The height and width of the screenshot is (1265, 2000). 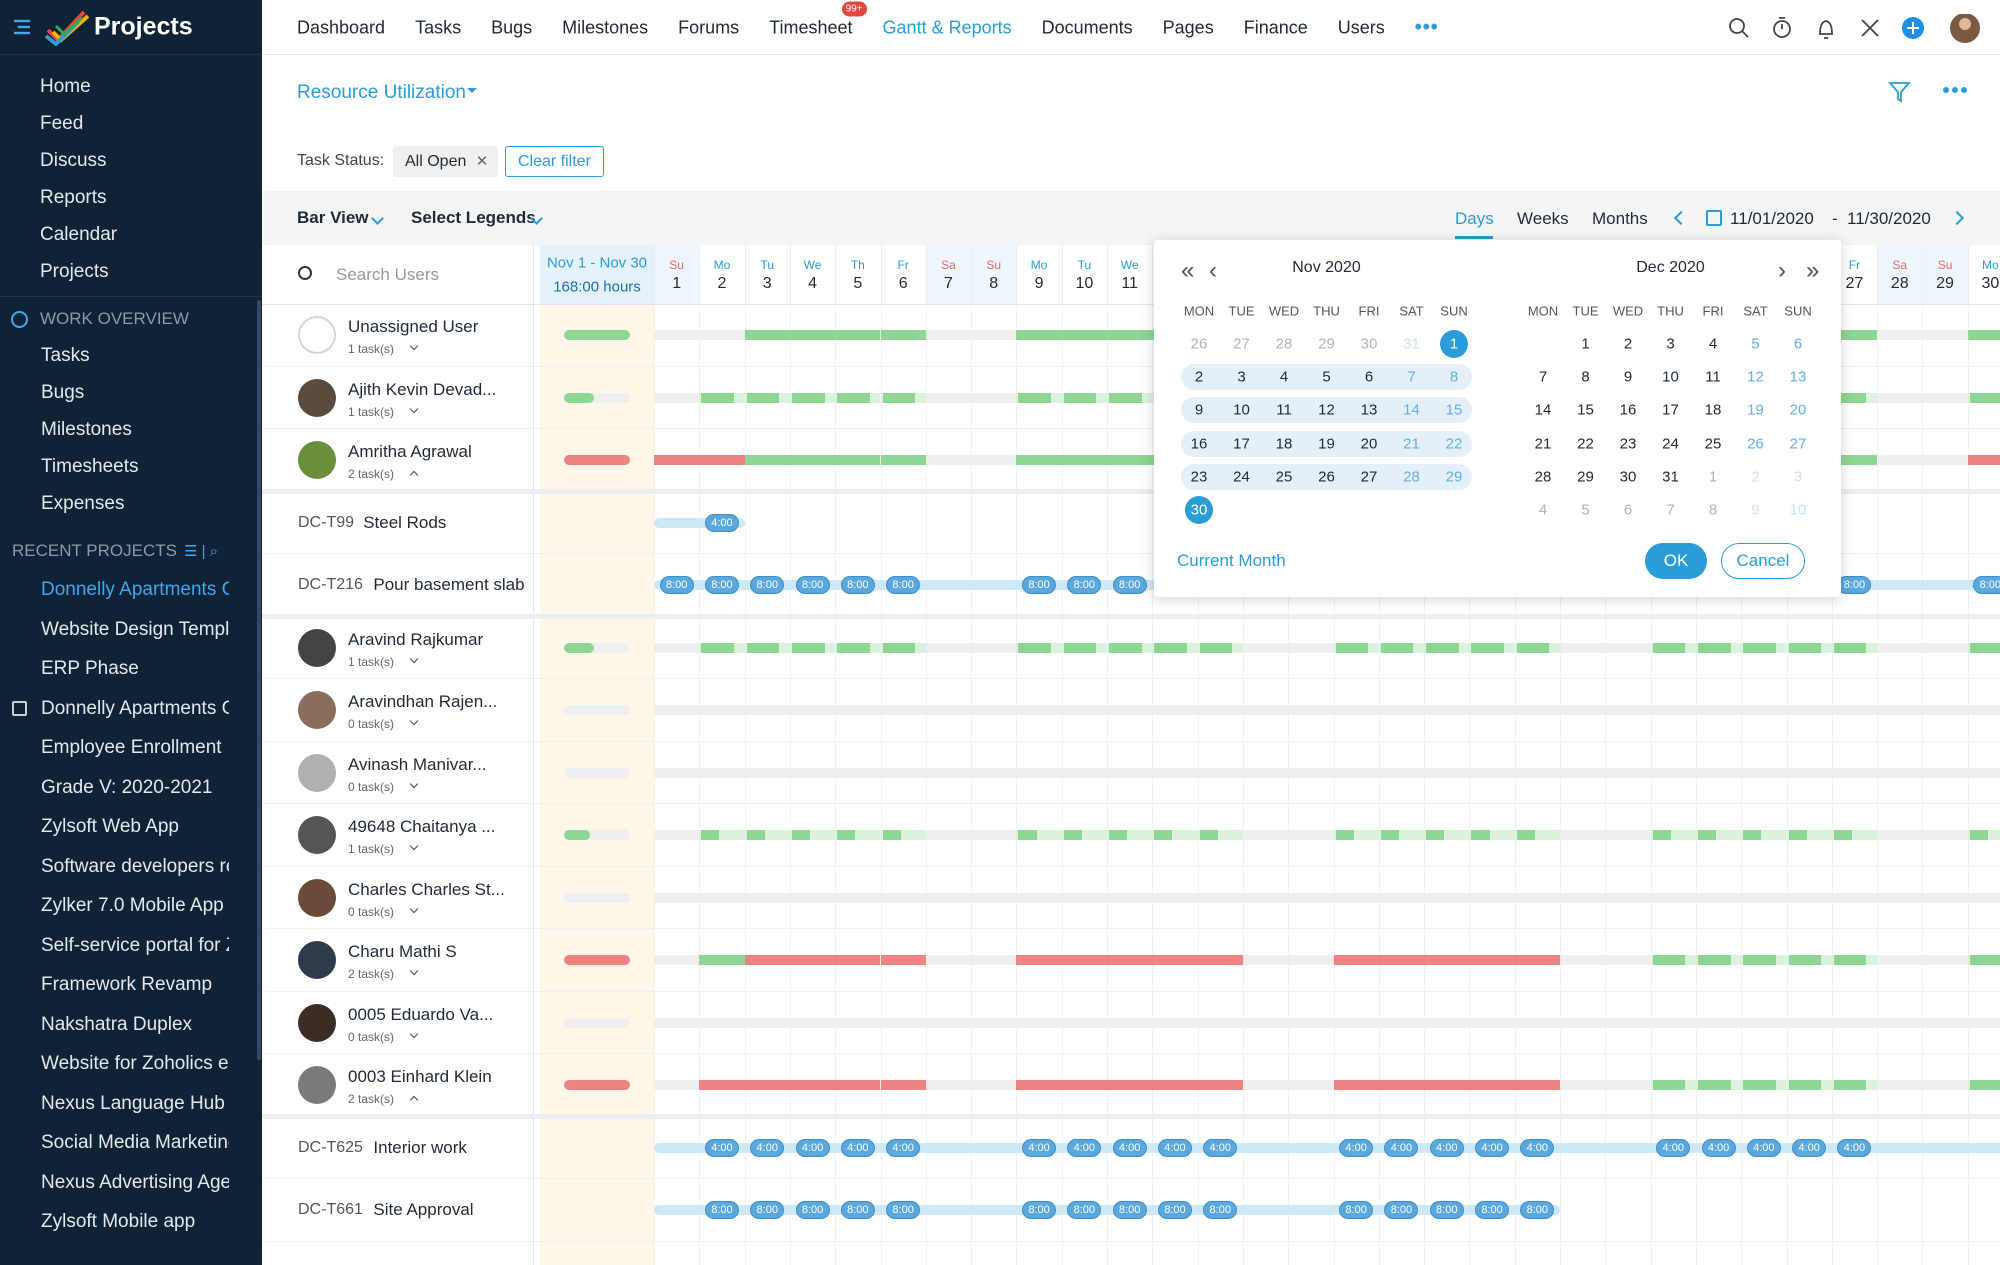 I want to click on nav-item: Calendar, so click(x=79, y=234).